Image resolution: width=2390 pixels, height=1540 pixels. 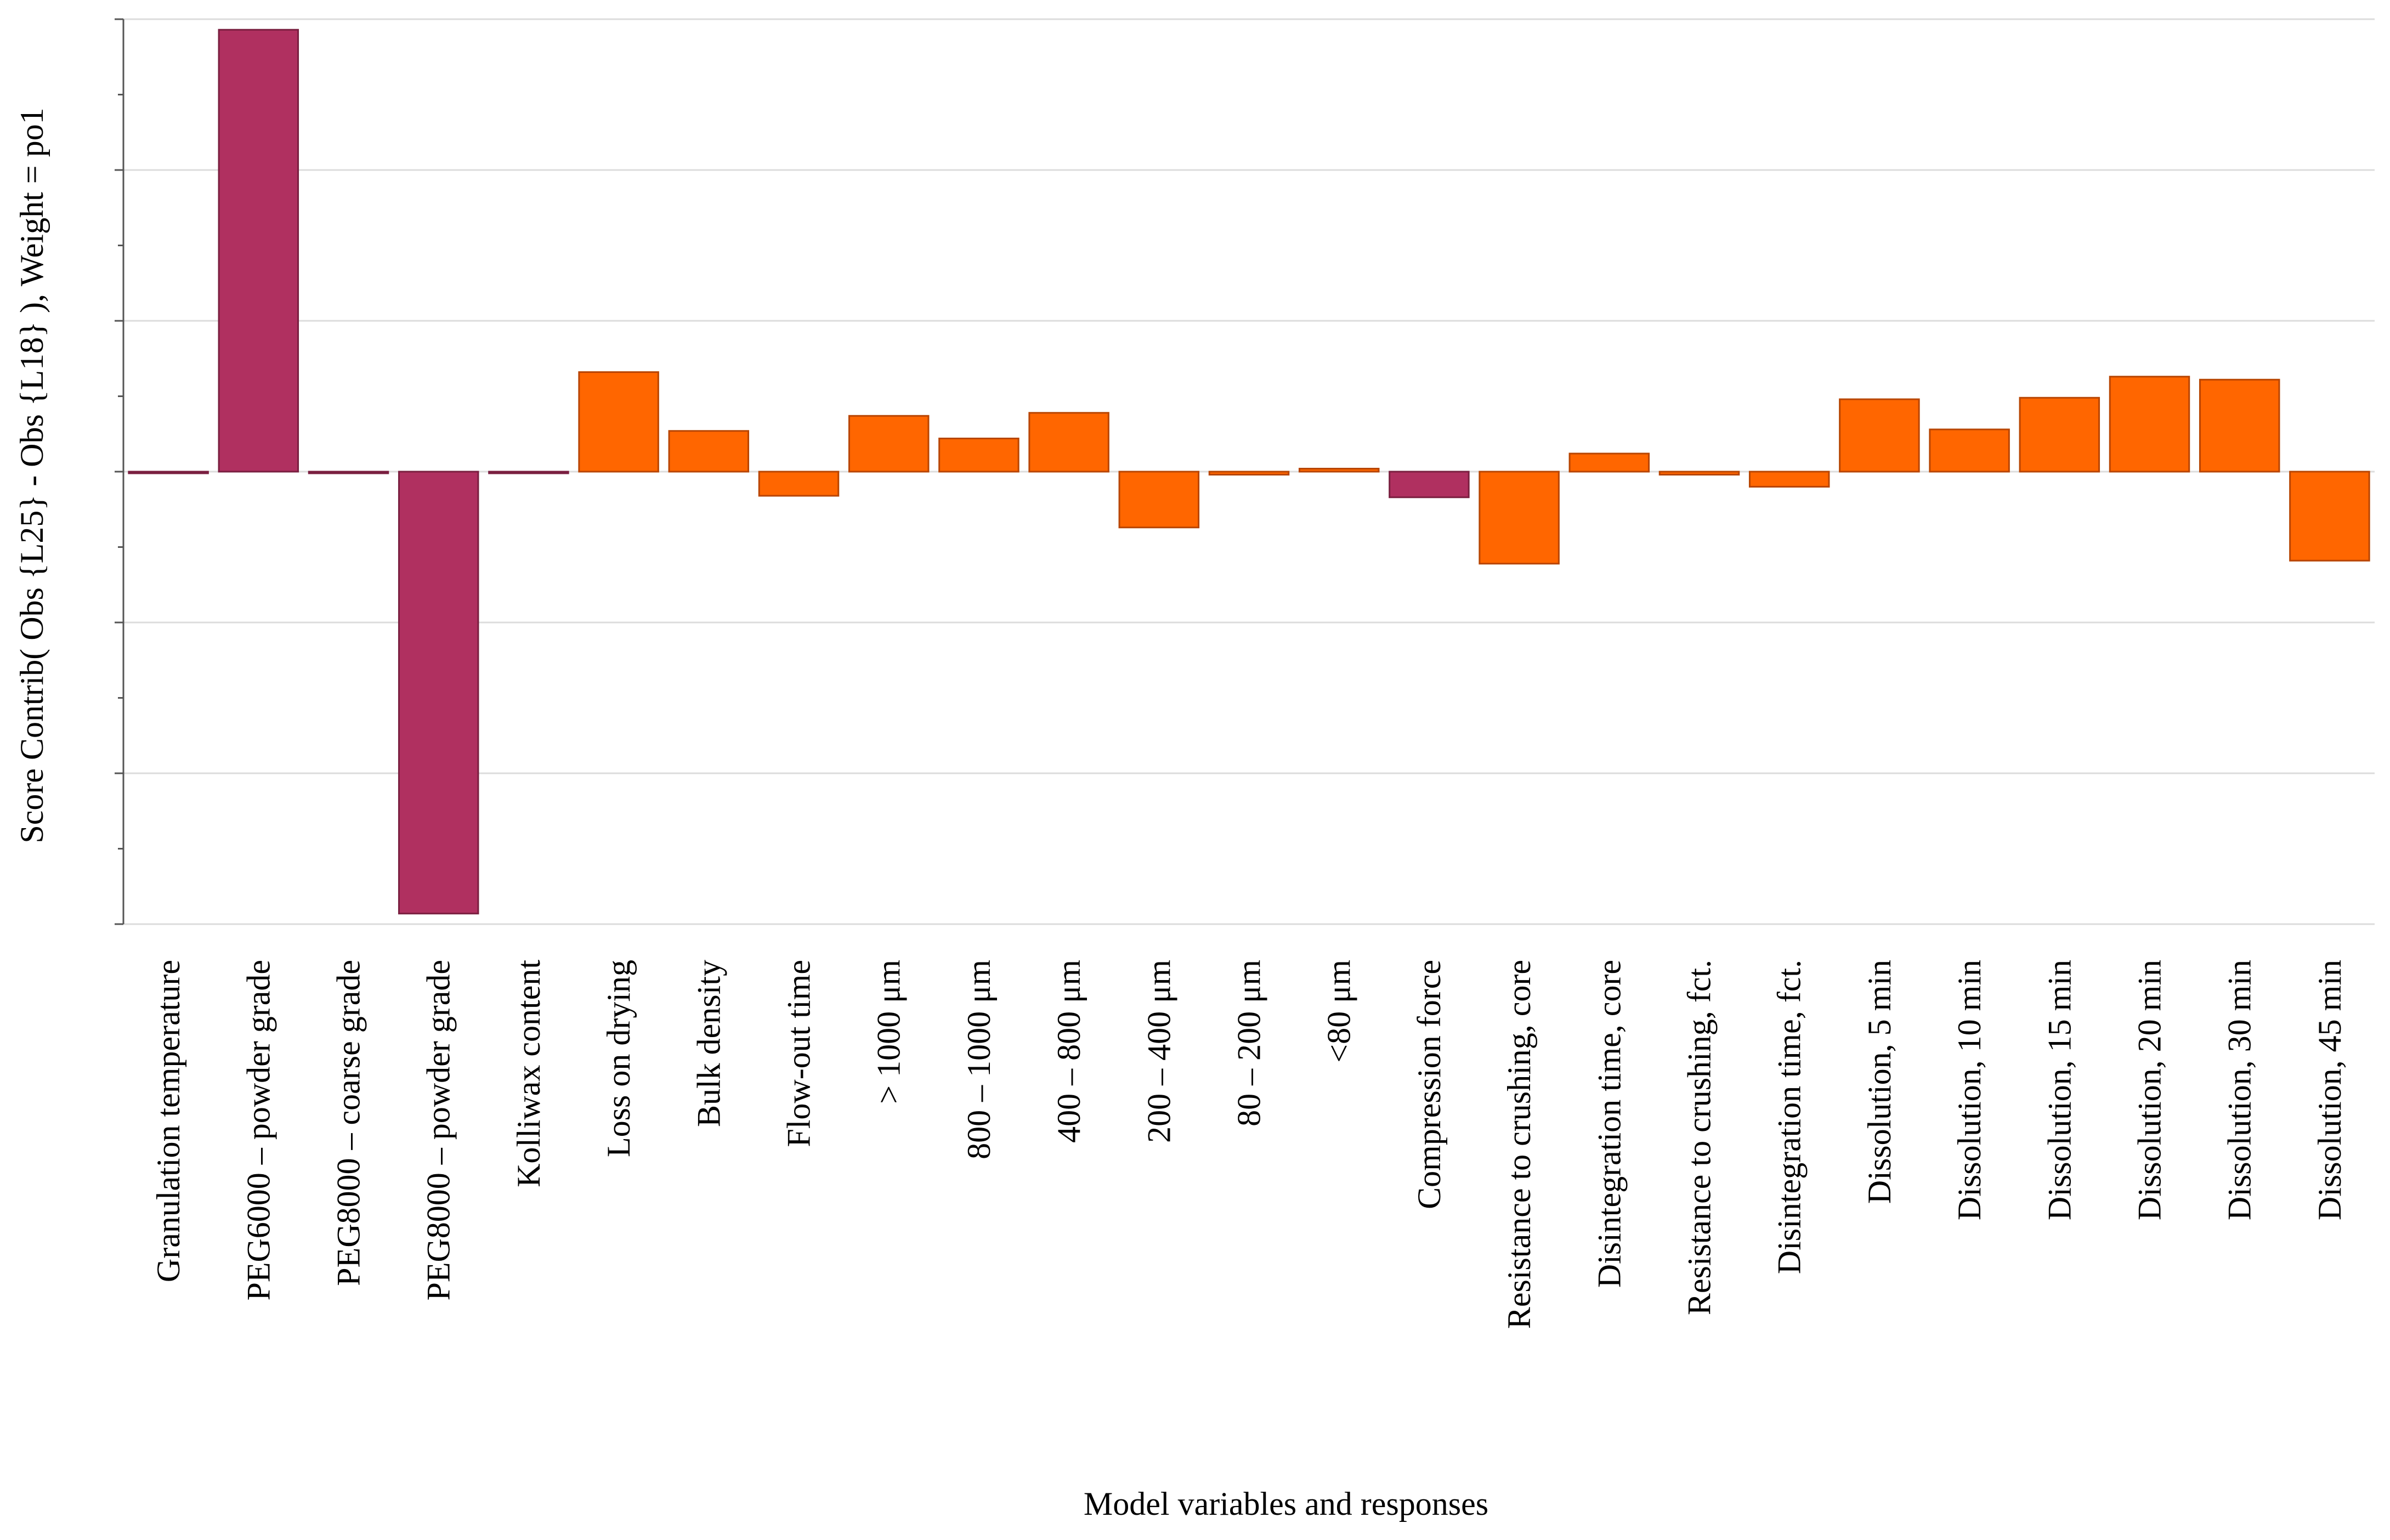 I want to click on category-label: Dissolution, 30 min, so click(x=2240, y=1090).